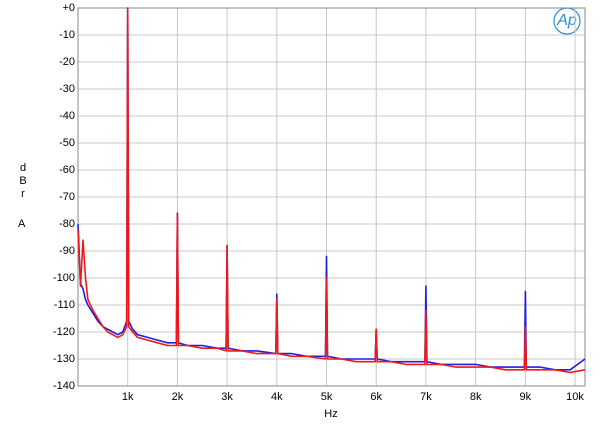  I want to click on y-tick-label: -30, so click(67, 89).